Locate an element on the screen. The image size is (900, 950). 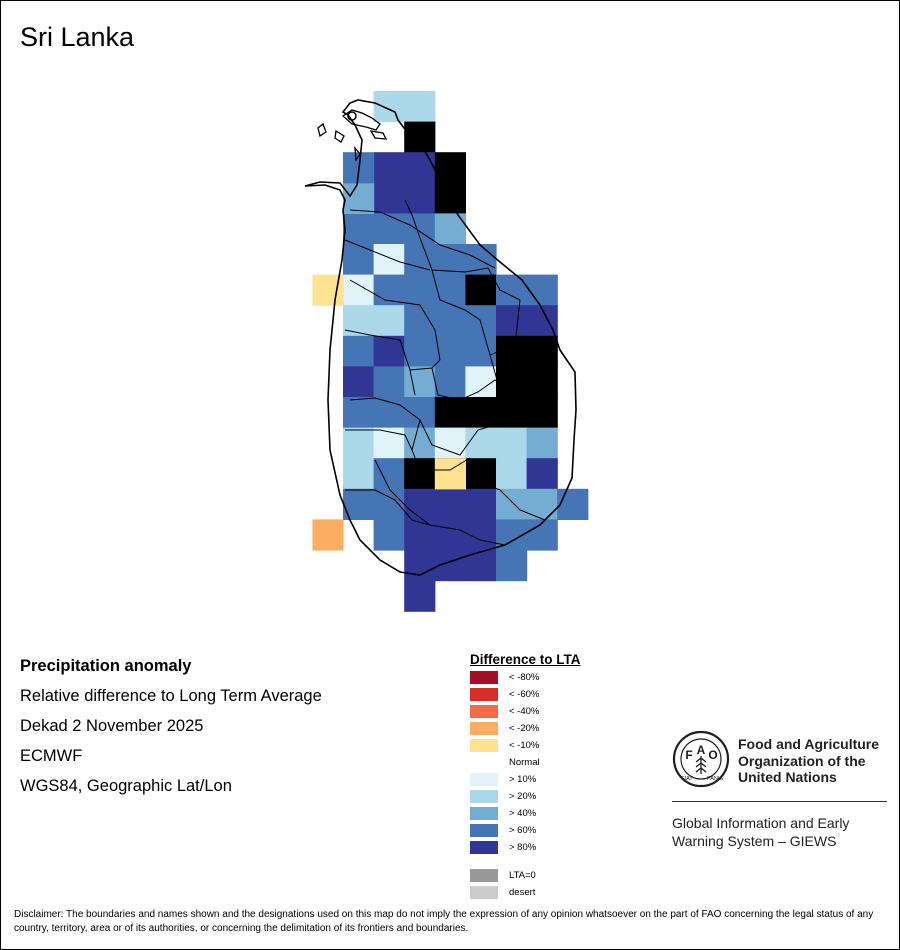
svg-text: A is located at coordinates (701, 750).